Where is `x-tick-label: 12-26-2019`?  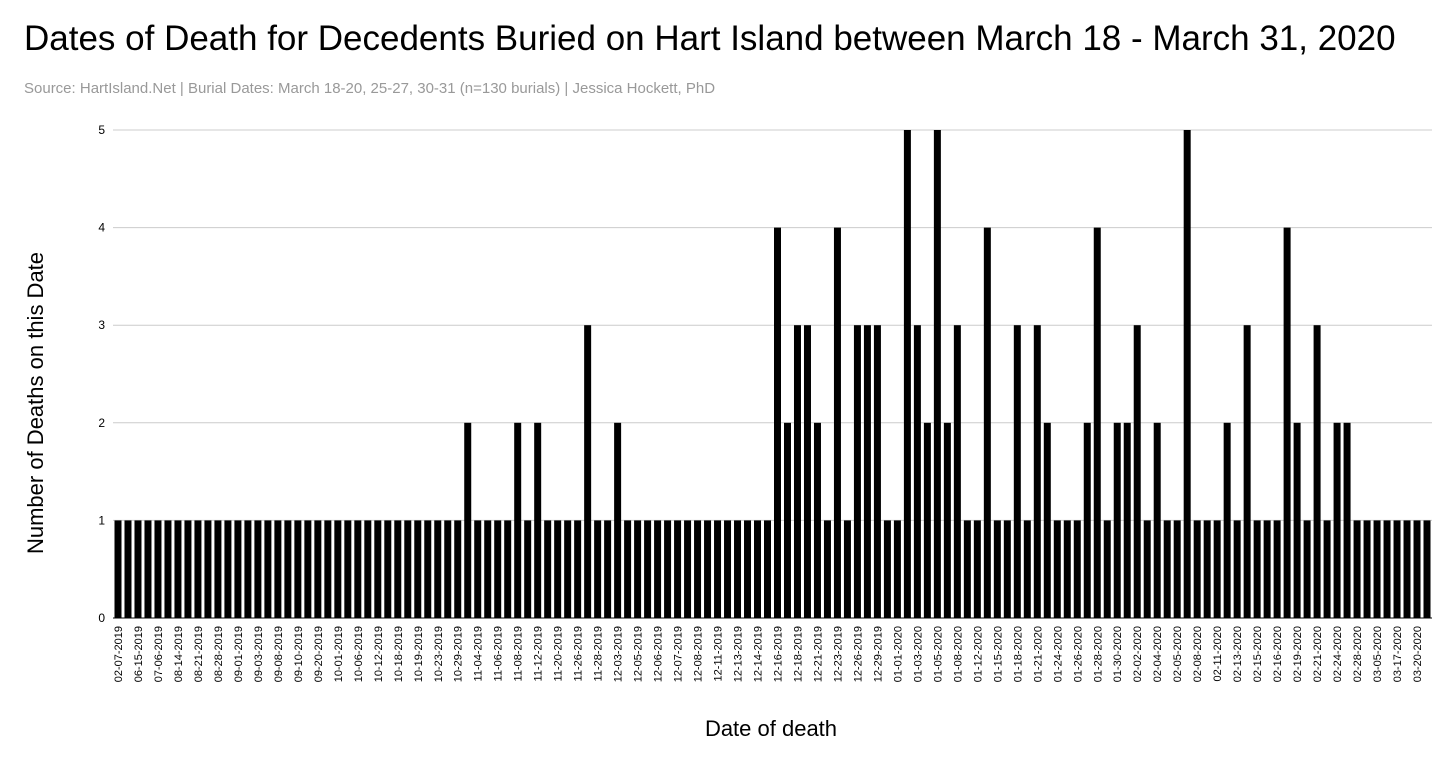 x-tick-label: 12-26-2019 is located at coordinates (858, 654).